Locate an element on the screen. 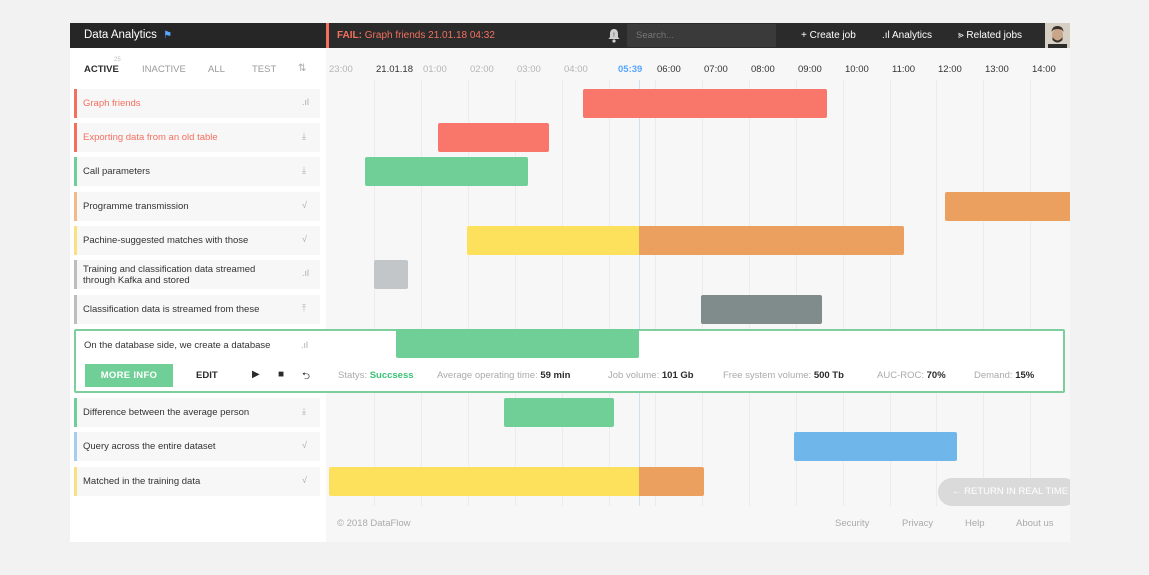  edit-button: EDIT is located at coordinates (207, 375).